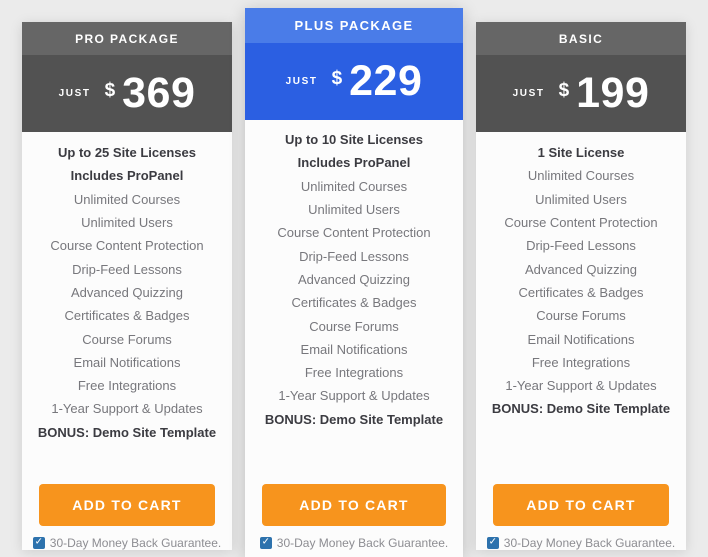  I want to click on plan-header: PLUS PACKAGE, so click(354, 25).